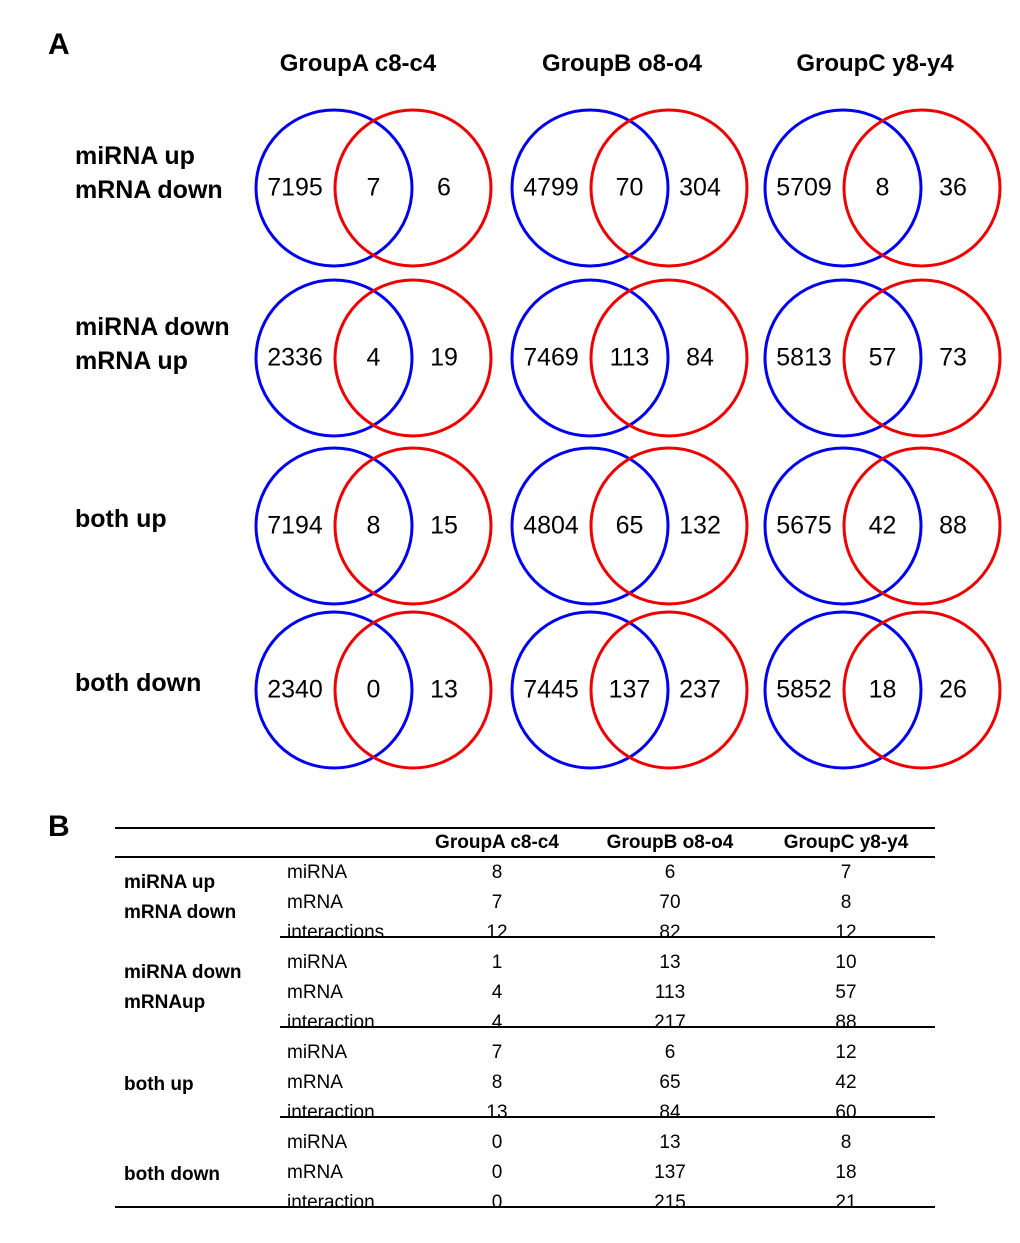  Describe the element at coordinates (295, 689) in the screenshot. I see `venn-left-only-count: 2340` at that location.